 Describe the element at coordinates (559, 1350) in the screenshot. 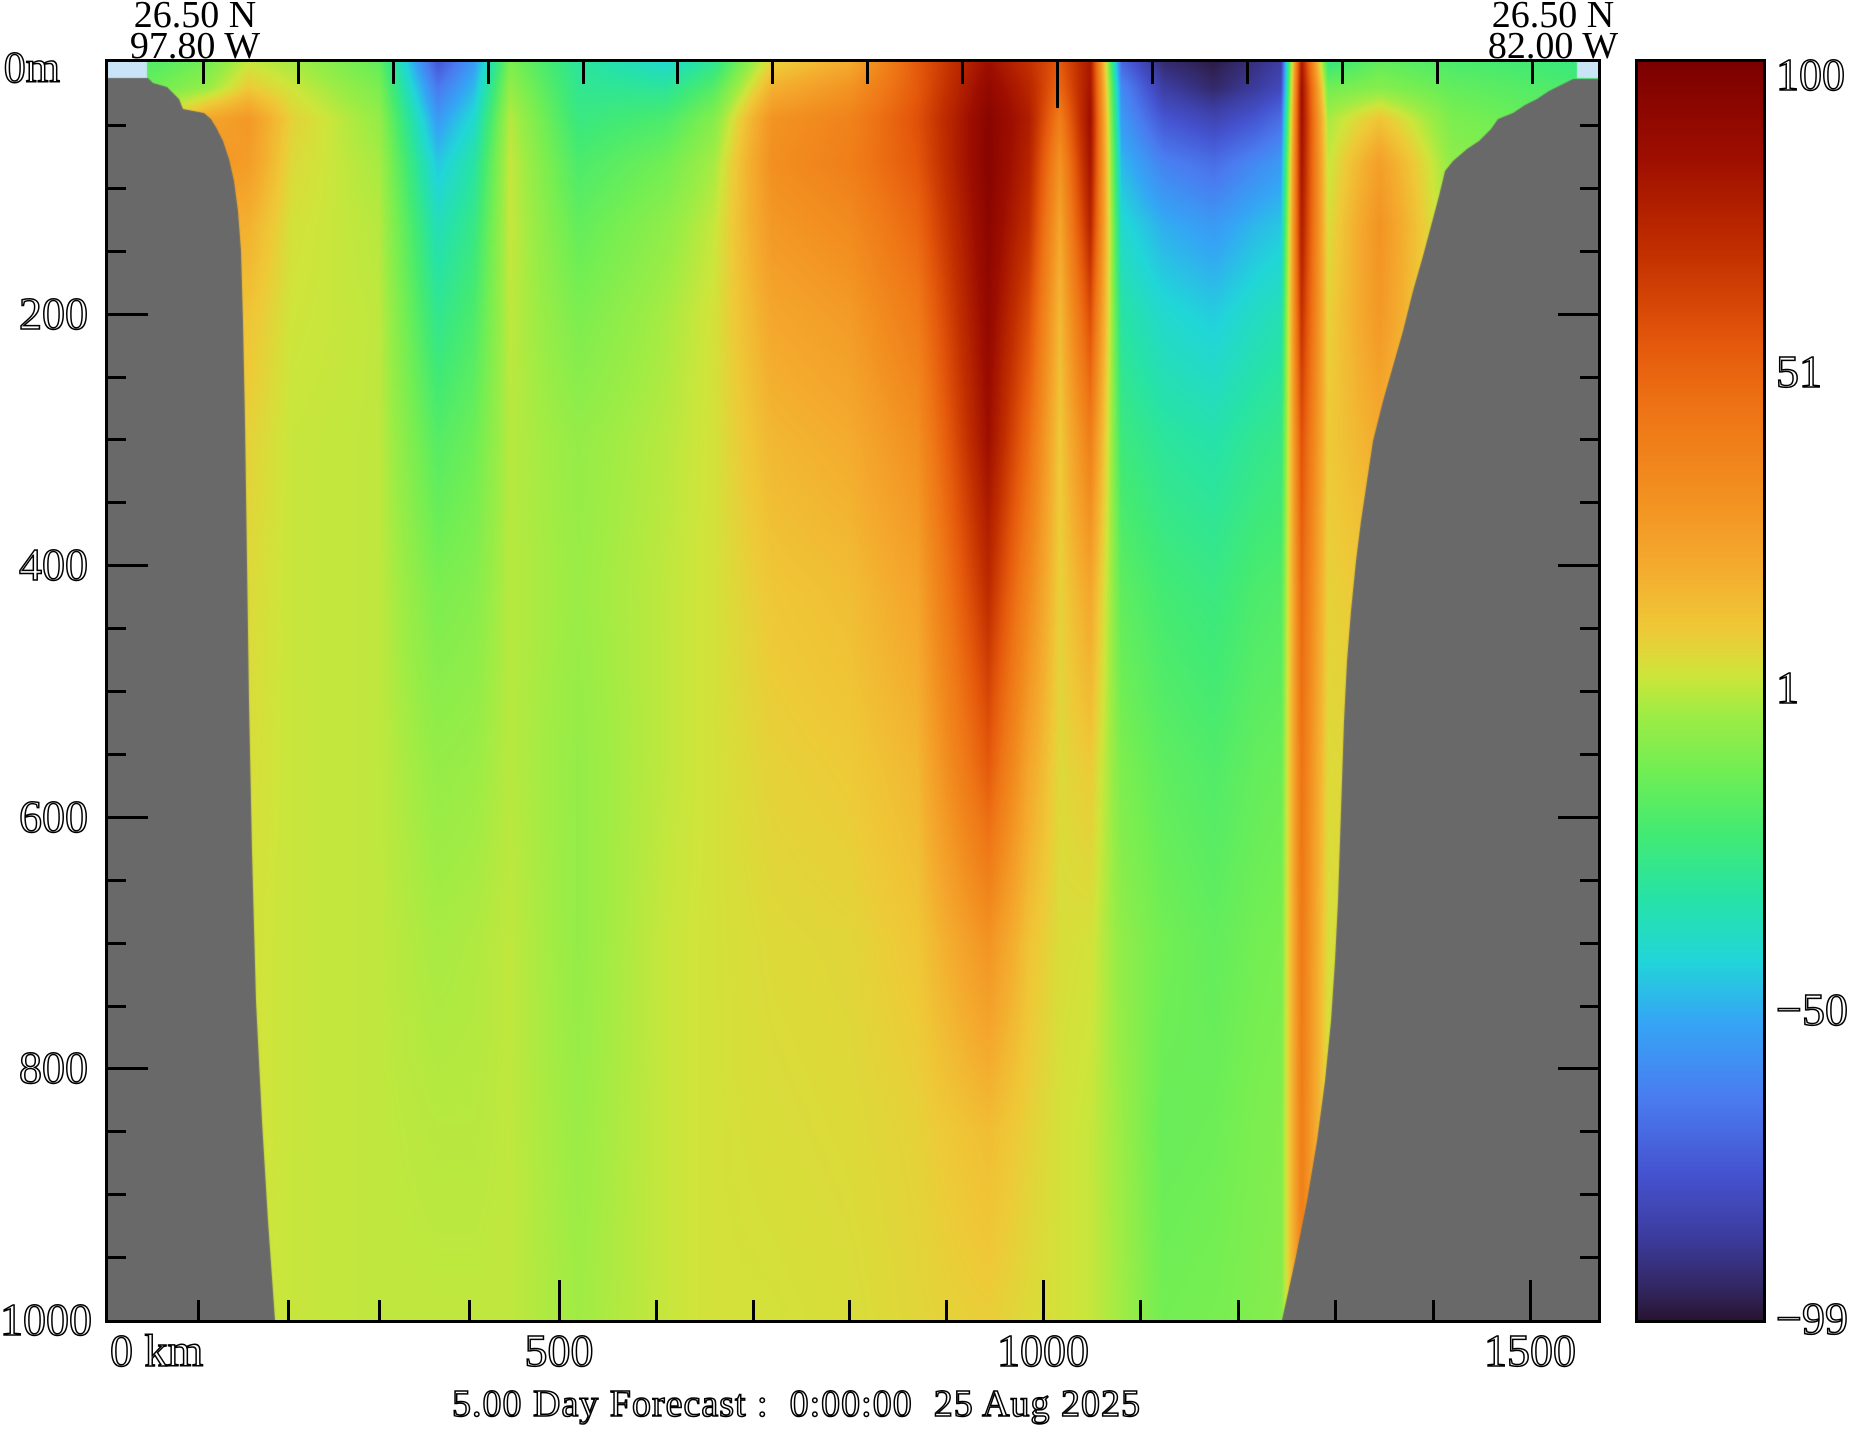

I see `distance-tick-label: 500` at that location.